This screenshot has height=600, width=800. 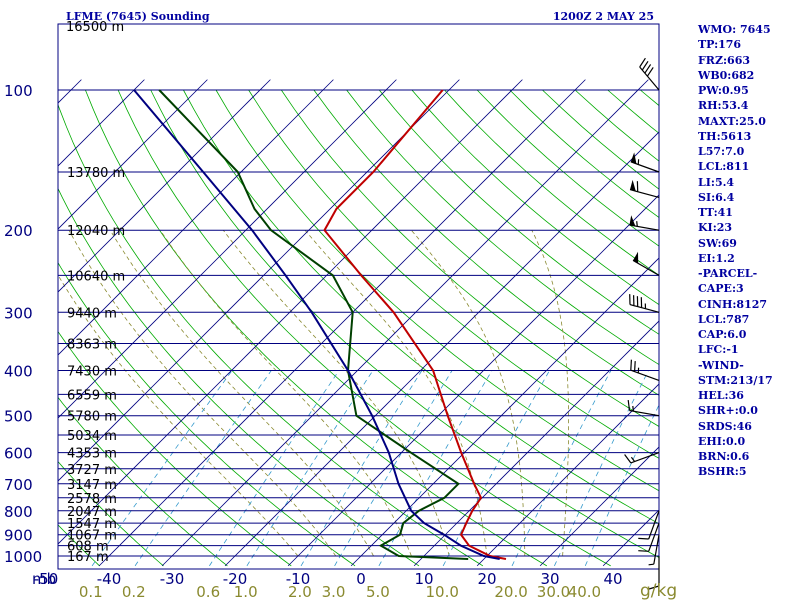 What do you see at coordinates (721, 395) in the screenshot?
I see `index-item: HEL:36` at bounding box center [721, 395].